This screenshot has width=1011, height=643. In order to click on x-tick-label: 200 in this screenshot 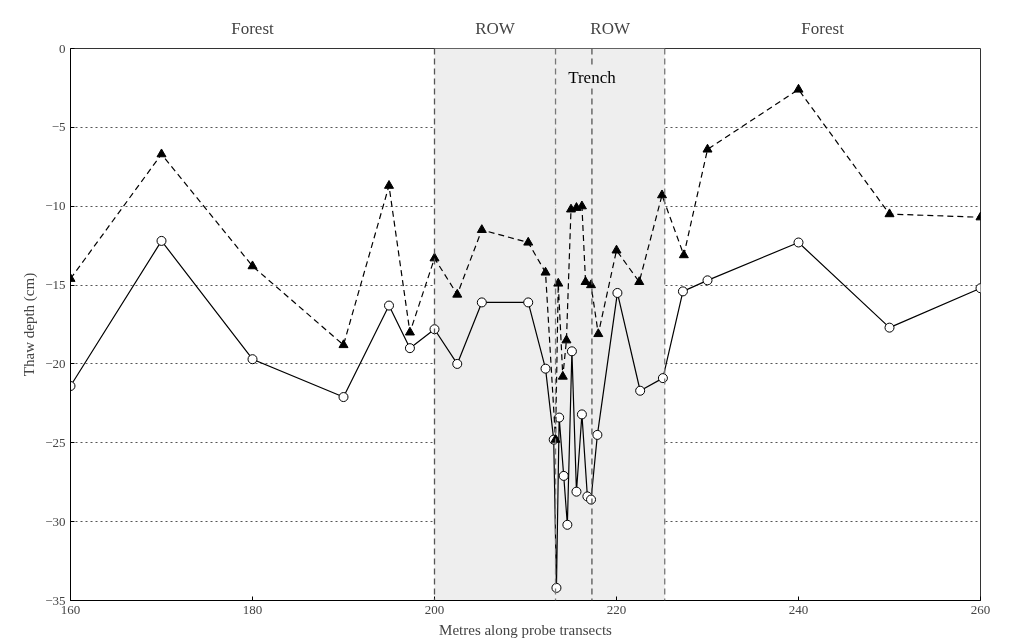, I will do `click(434, 609)`.